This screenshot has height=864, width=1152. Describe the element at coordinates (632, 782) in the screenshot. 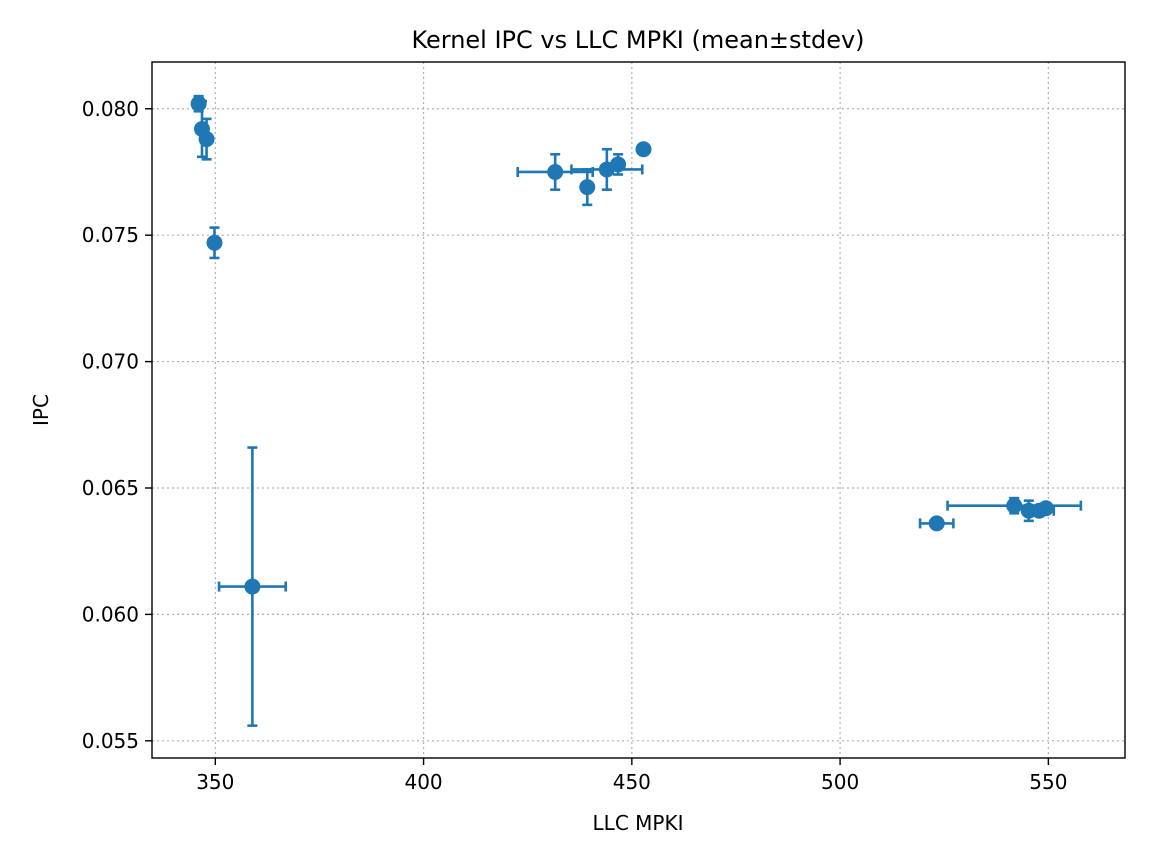

I see `x-tick-label: 450` at that location.